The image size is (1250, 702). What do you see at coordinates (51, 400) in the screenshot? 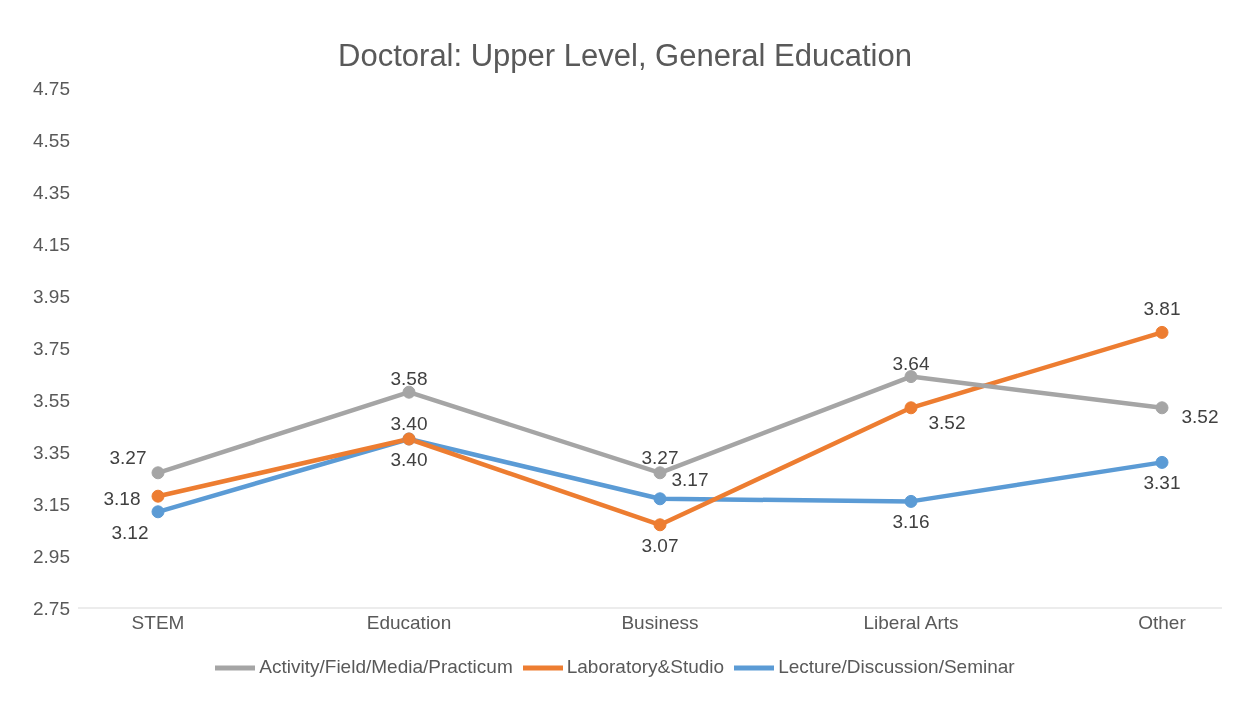
I see `y-tick-label: 3.55` at bounding box center [51, 400].